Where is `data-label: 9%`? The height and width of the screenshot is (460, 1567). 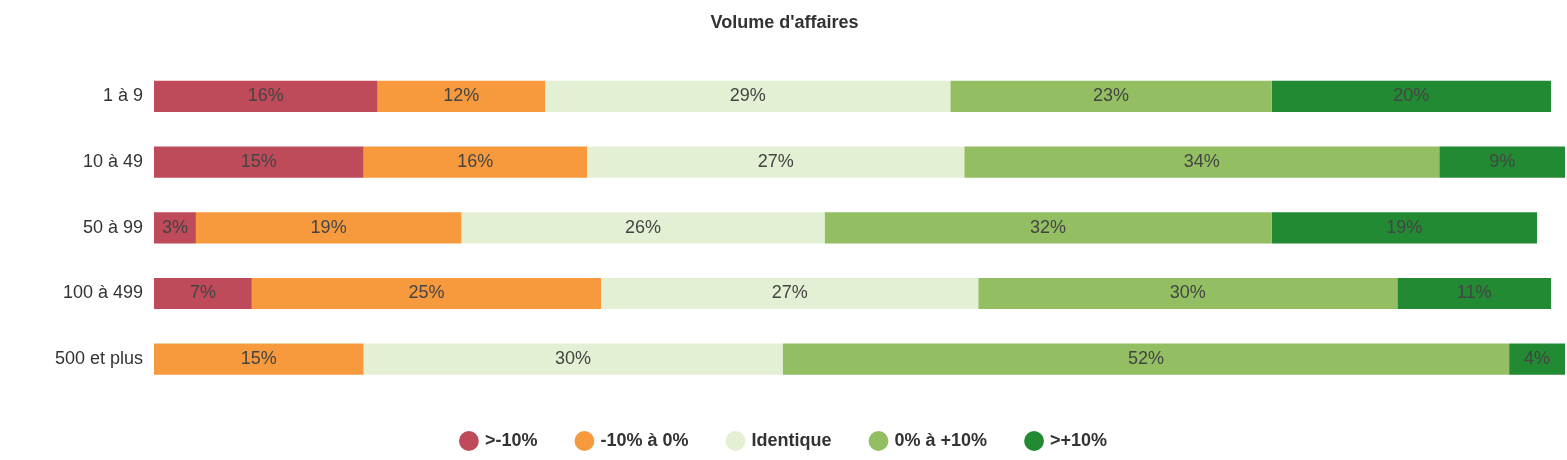 data-label: 9% is located at coordinates (1502, 161).